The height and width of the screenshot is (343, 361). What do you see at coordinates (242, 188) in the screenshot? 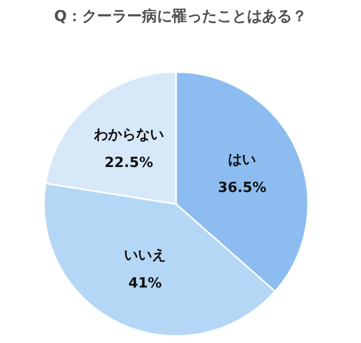
I see `data-label: 36.5%` at bounding box center [242, 188].